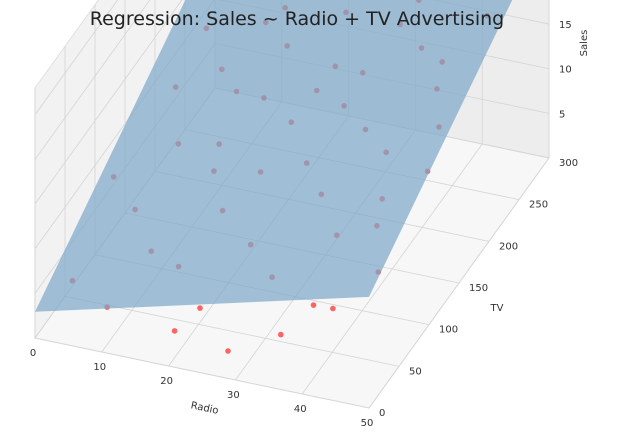  I want to click on z-tick-label: 5, so click(562, 114).